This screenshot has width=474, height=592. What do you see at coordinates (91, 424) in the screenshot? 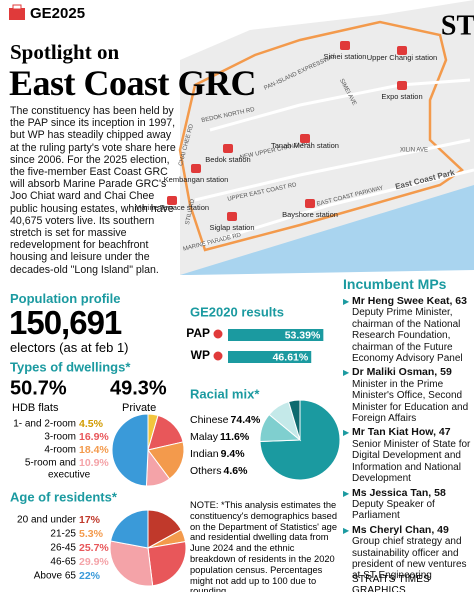
I see `legend-value: 4.5%` at bounding box center [91, 424].